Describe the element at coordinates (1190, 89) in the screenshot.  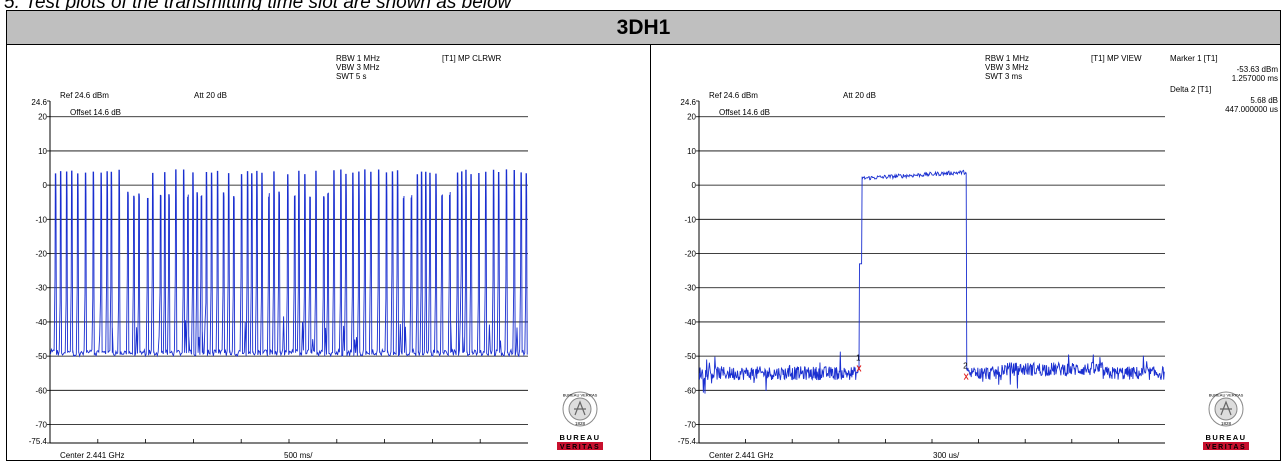
I see `delta-2-label: Delta 2 [T1]` at that location.